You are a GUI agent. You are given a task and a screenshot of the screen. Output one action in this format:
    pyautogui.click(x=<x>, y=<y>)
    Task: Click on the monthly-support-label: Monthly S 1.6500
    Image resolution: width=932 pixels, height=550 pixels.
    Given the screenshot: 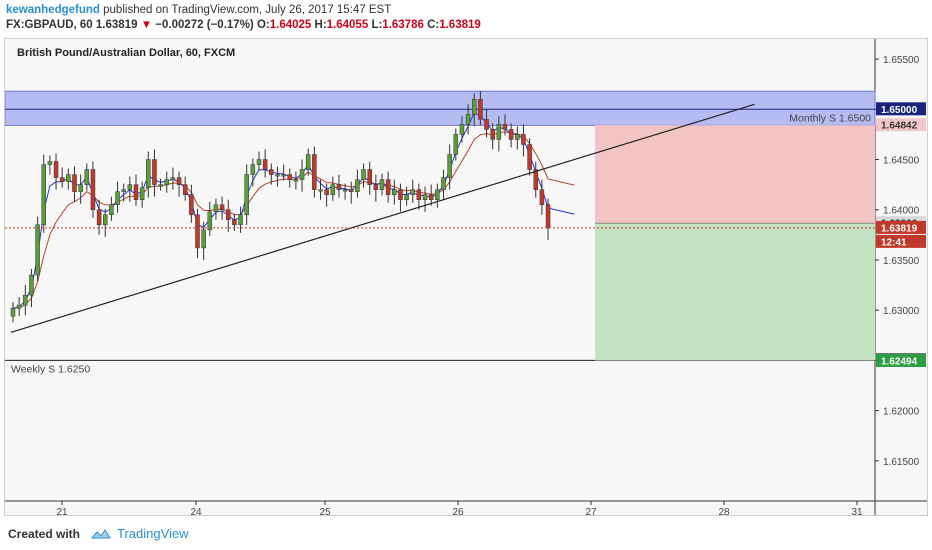 What is the action you would take?
    pyautogui.click(x=830, y=118)
    